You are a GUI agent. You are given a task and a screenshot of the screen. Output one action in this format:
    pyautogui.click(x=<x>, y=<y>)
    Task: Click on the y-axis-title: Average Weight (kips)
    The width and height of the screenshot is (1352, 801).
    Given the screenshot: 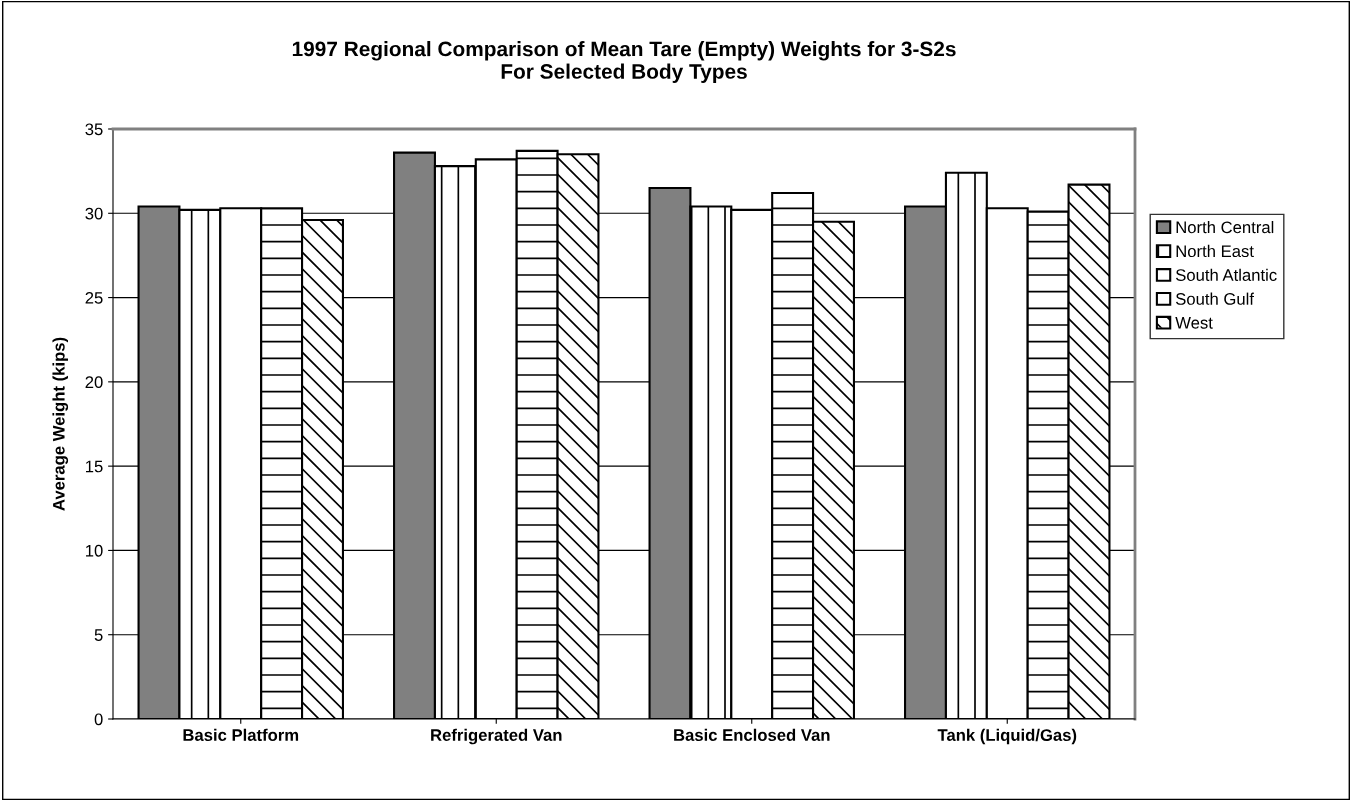 What is the action you would take?
    pyautogui.click(x=60, y=424)
    